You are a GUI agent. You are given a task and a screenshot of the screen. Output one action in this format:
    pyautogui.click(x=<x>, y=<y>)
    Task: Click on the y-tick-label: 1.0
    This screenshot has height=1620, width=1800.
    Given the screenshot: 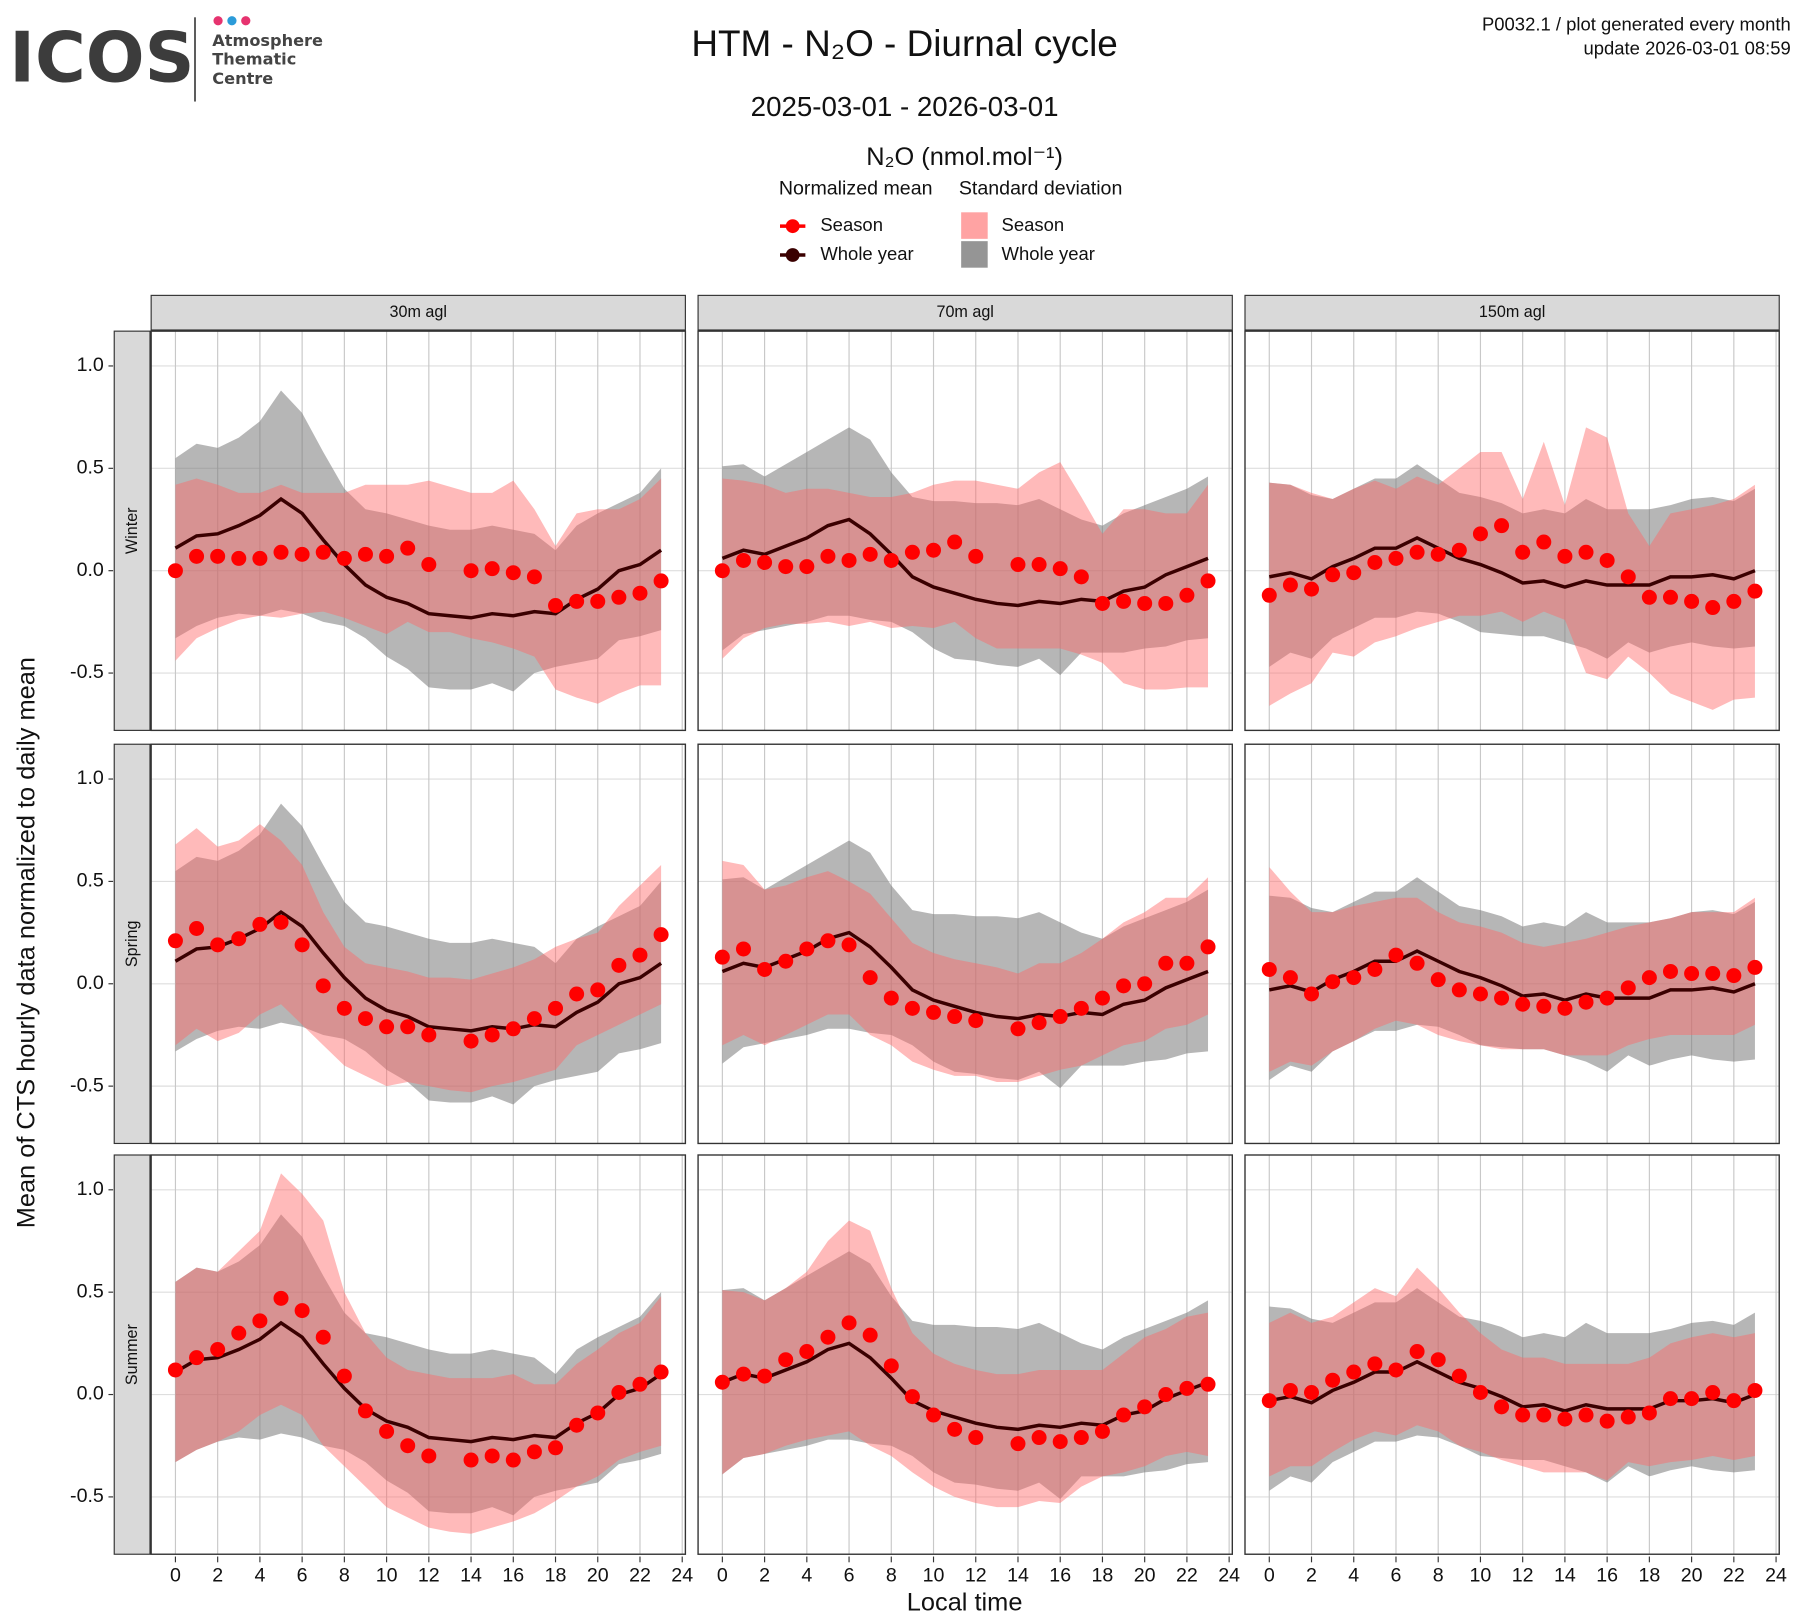 What is the action you would take?
    pyautogui.click(x=90, y=1189)
    